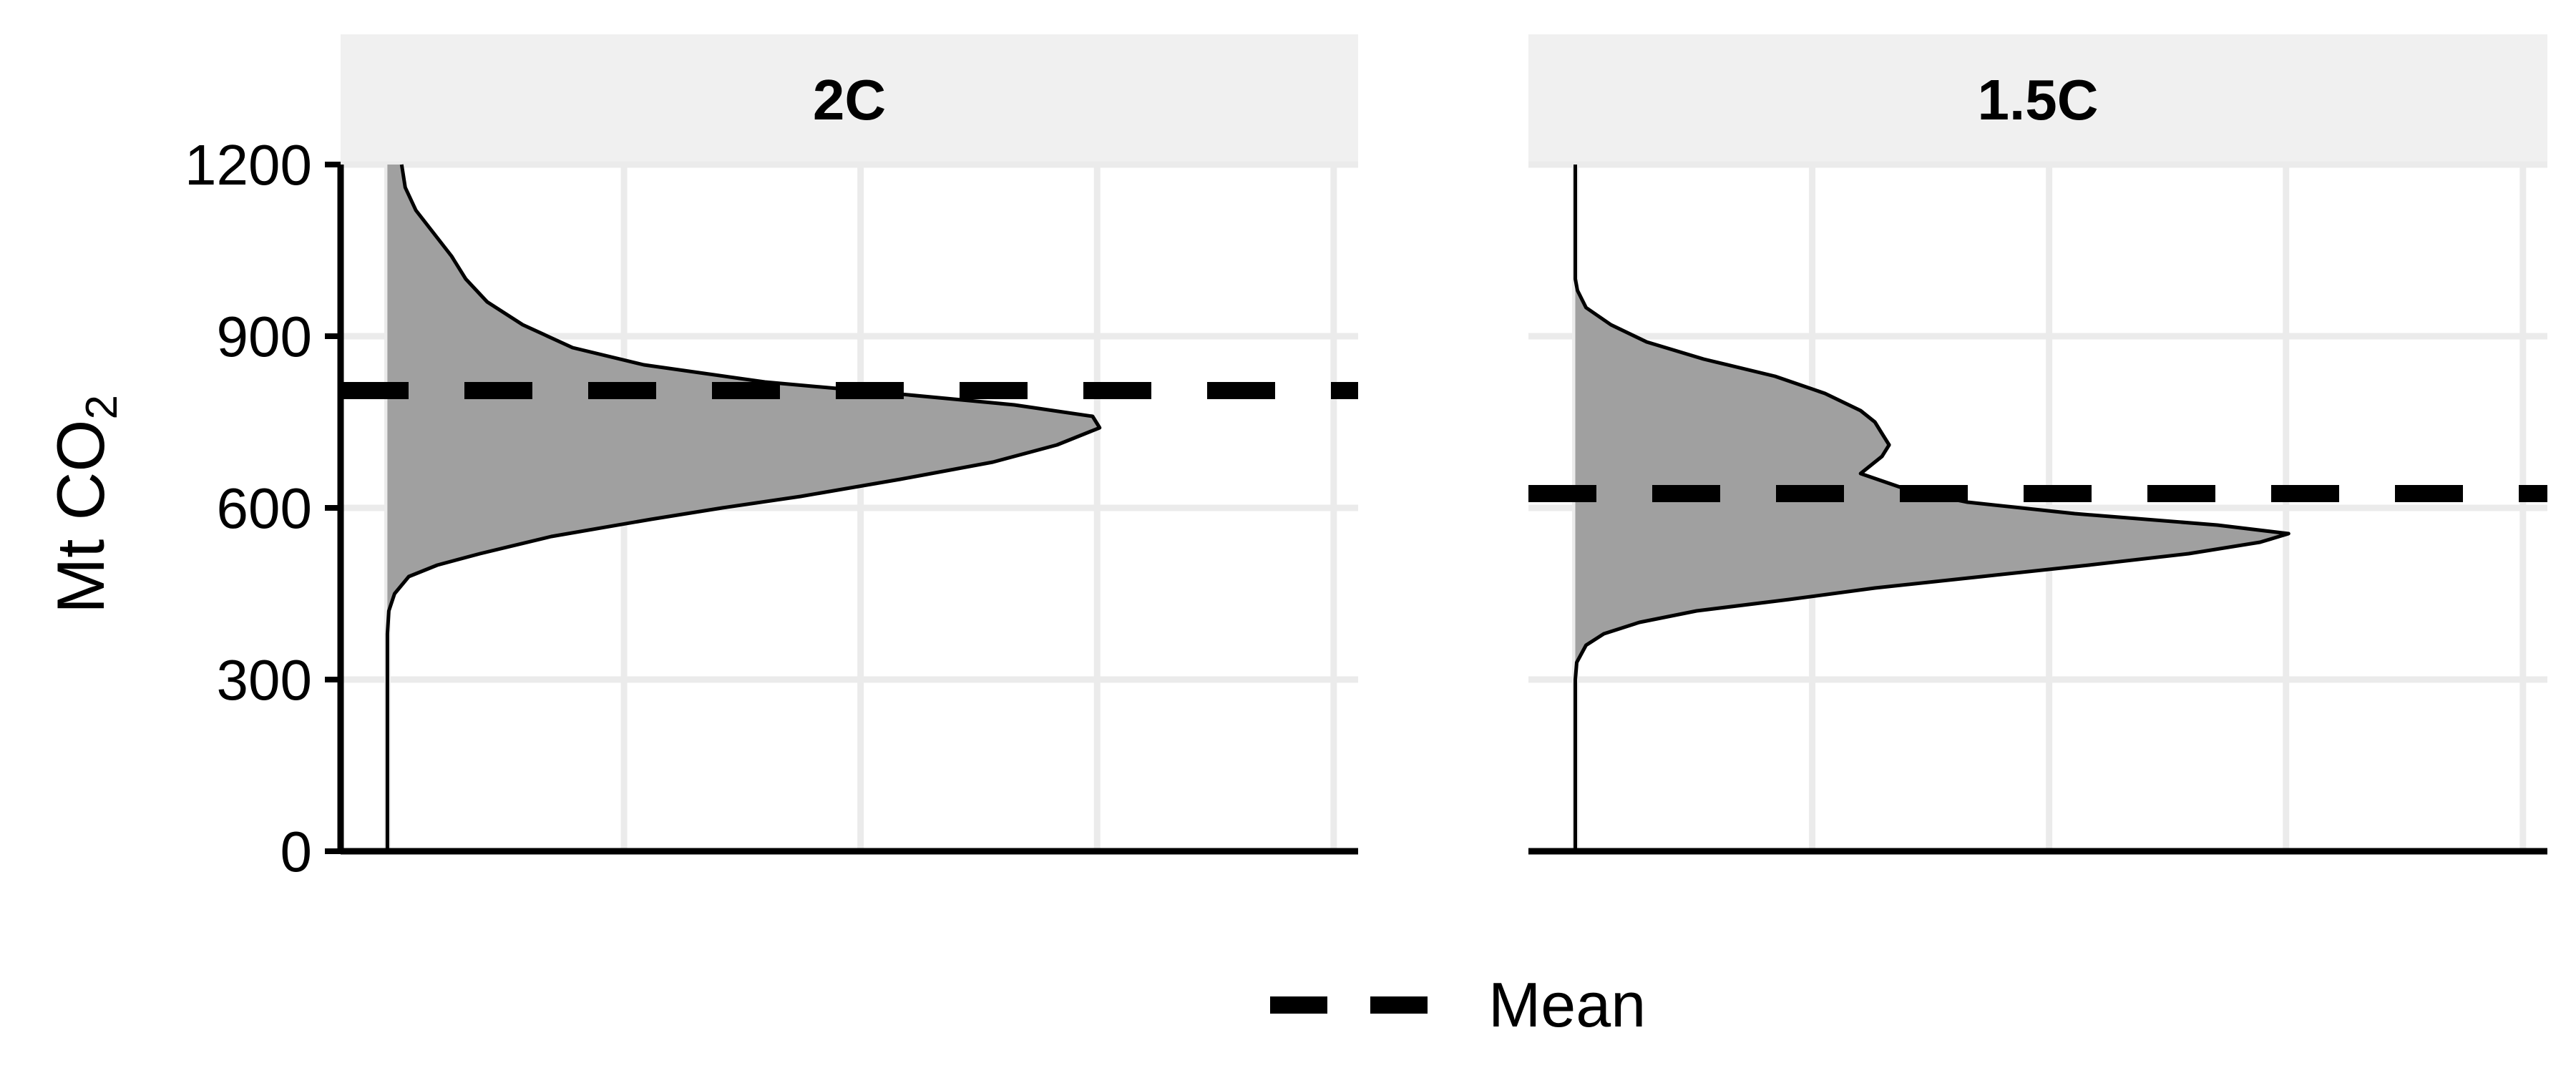  Describe the element at coordinates (80, 516) in the screenshot. I see `y-axis-title-text: Mt CO` at that location.